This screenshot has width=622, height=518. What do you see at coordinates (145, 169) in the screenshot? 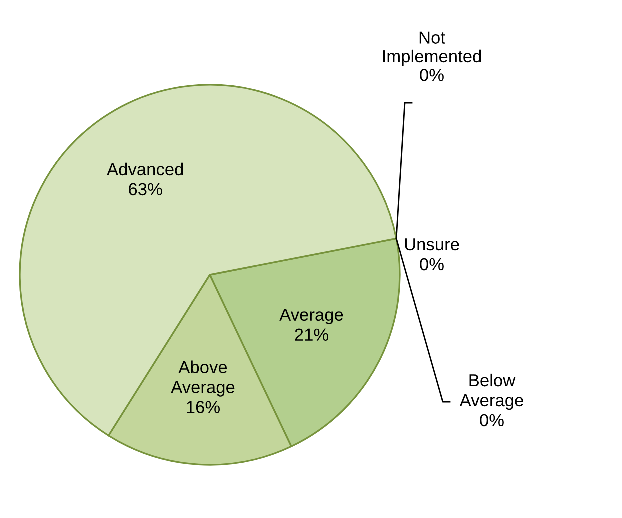
I see `slice-label: Advanced` at bounding box center [145, 169].